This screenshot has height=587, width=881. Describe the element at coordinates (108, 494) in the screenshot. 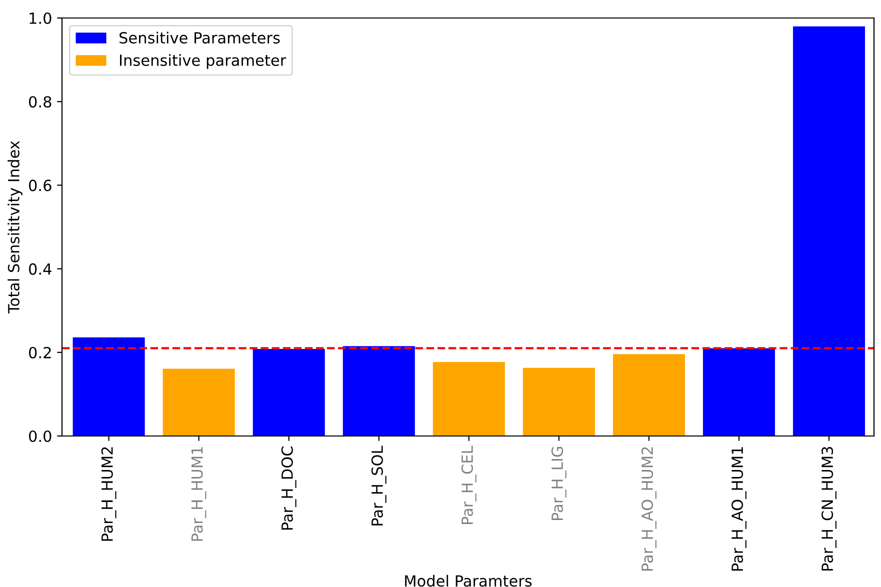

I see `x-tick-label: Par_H_HUM2` at that location.